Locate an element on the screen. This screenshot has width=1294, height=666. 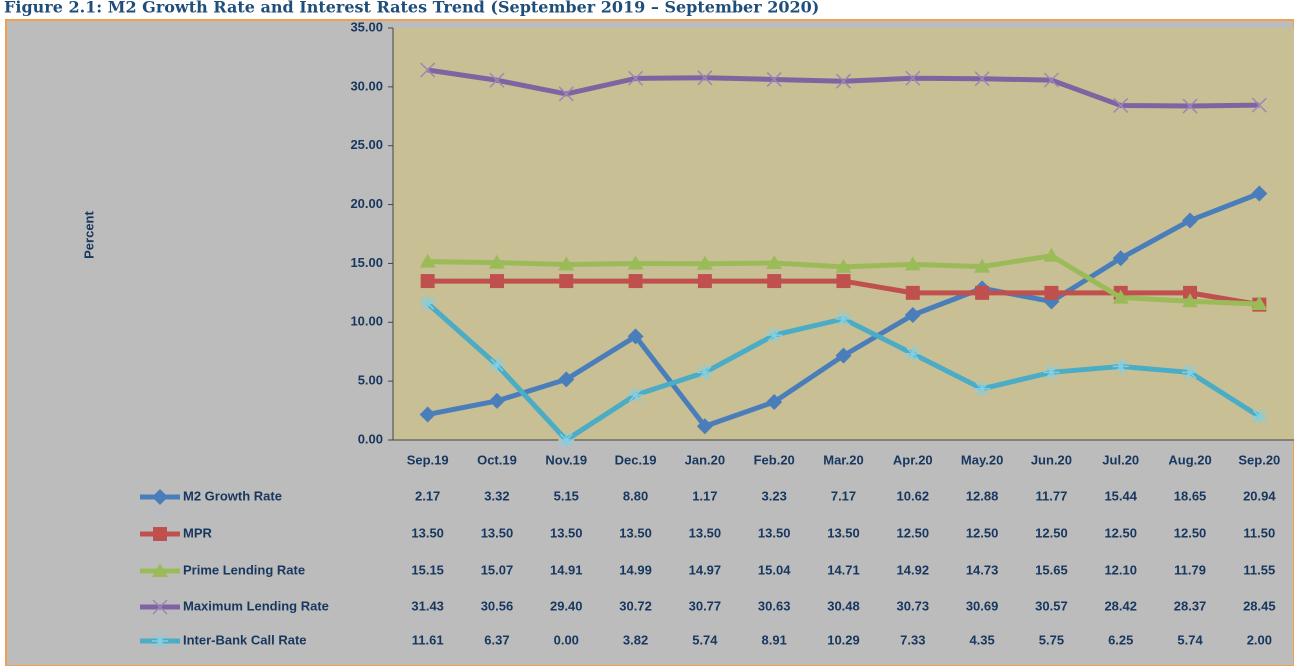
table-value: 15.04 is located at coordinates (774, 569).